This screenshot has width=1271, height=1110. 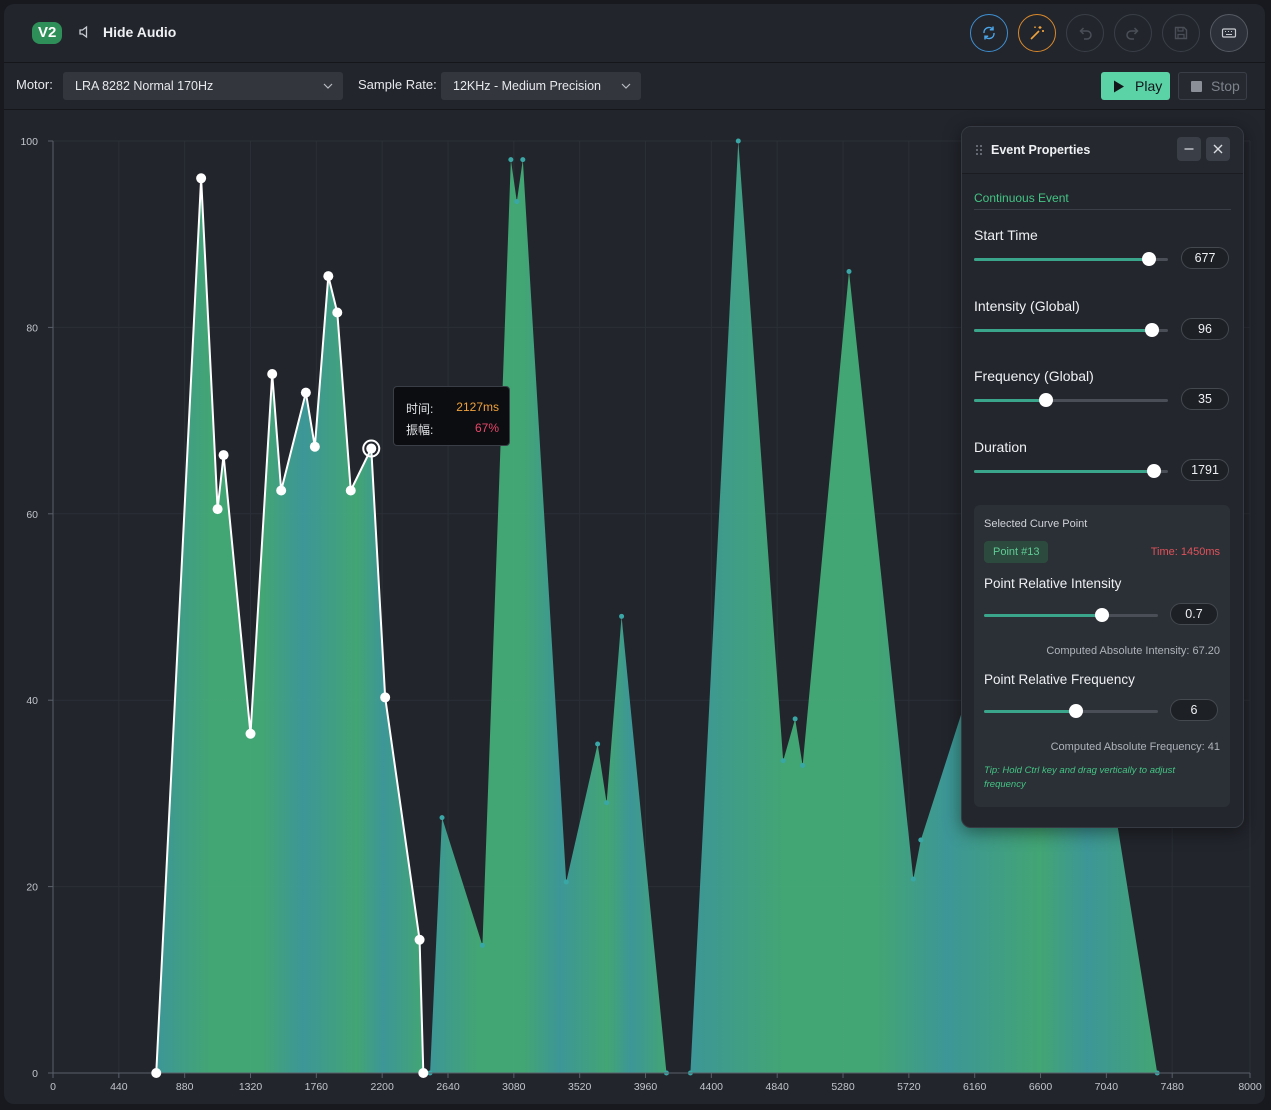 What do you see at coordinates (317, 1087) in the screenshot?
I see `x-tick-label: 1760` at bounding box center [317, 1087].